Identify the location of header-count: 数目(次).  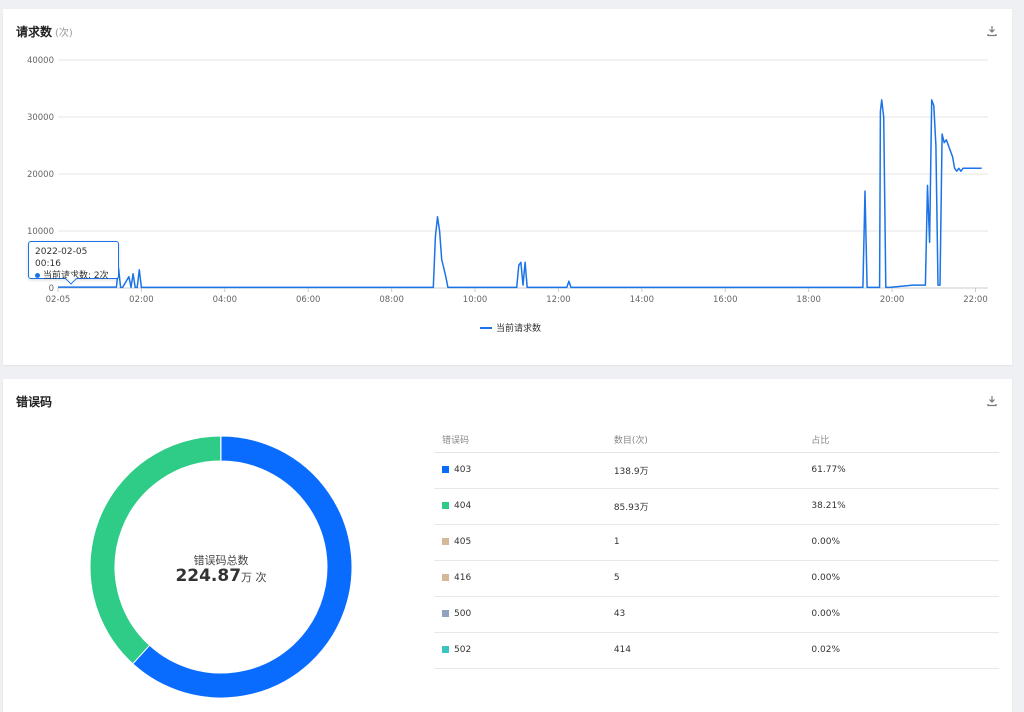
(704, 440).